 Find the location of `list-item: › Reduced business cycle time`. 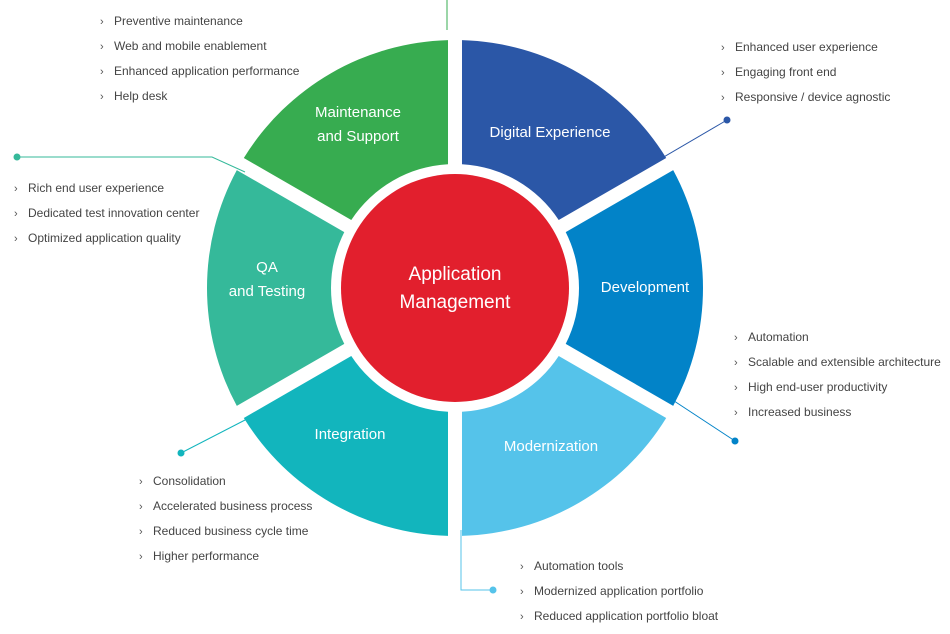

list-item: › Reduced business cycle time is located at coordinates (224, 531).